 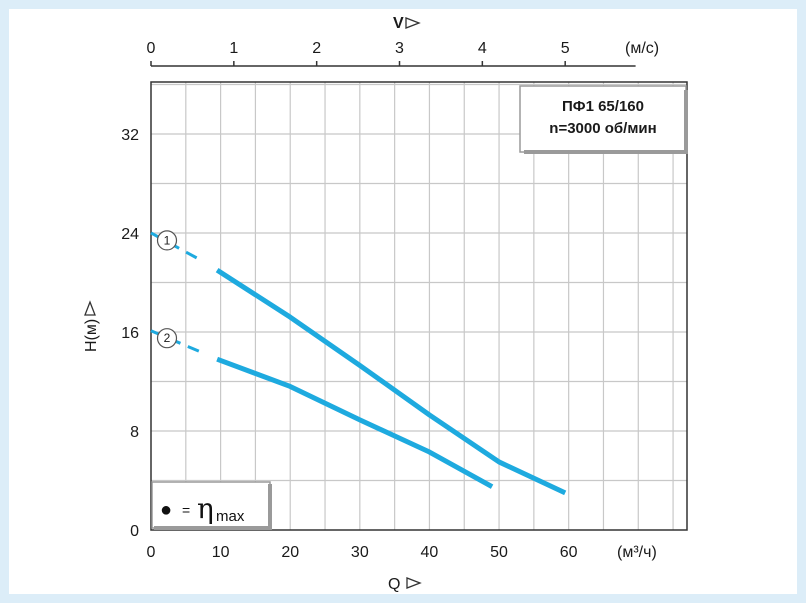 What do you see at coordinates (134, 531) in the screenshot?
I see `y-tick-label: 0` at bounding box center [134, 531].